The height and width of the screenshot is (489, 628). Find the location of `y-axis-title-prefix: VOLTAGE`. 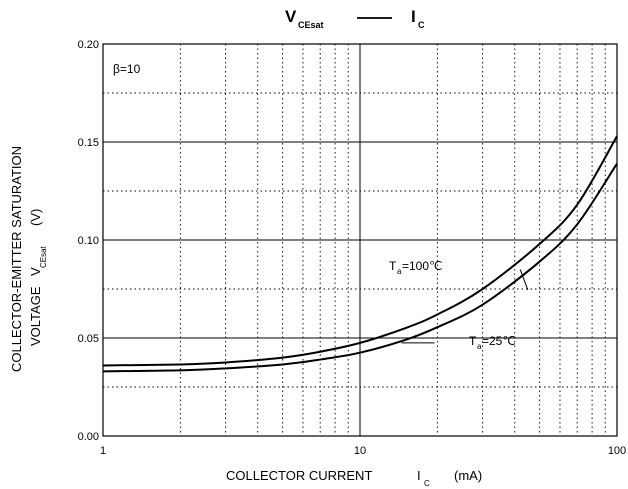

y-axis-title-prefix: VOLTAGE is located at coordinates (35, 316).